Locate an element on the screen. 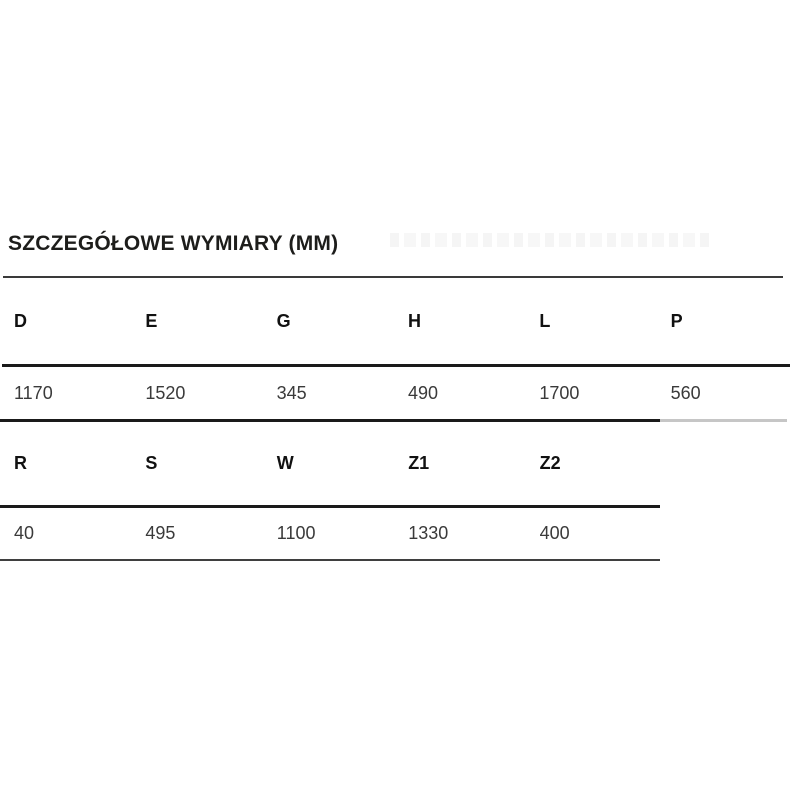  column-header-e: E is located at coordinates (151, 321).